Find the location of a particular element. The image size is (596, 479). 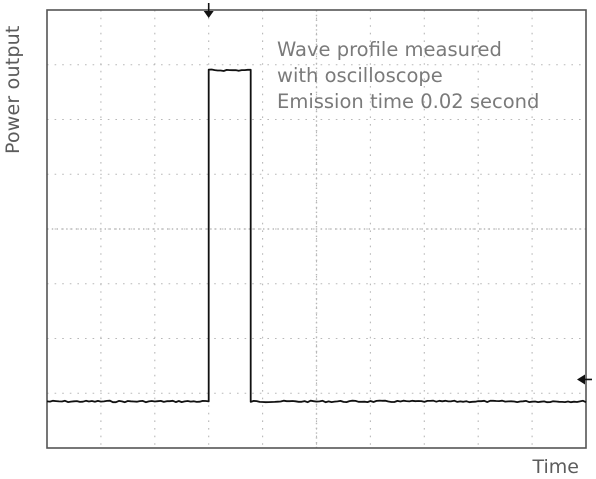

x-axis-label: Time is located at coordinates (556, 467).